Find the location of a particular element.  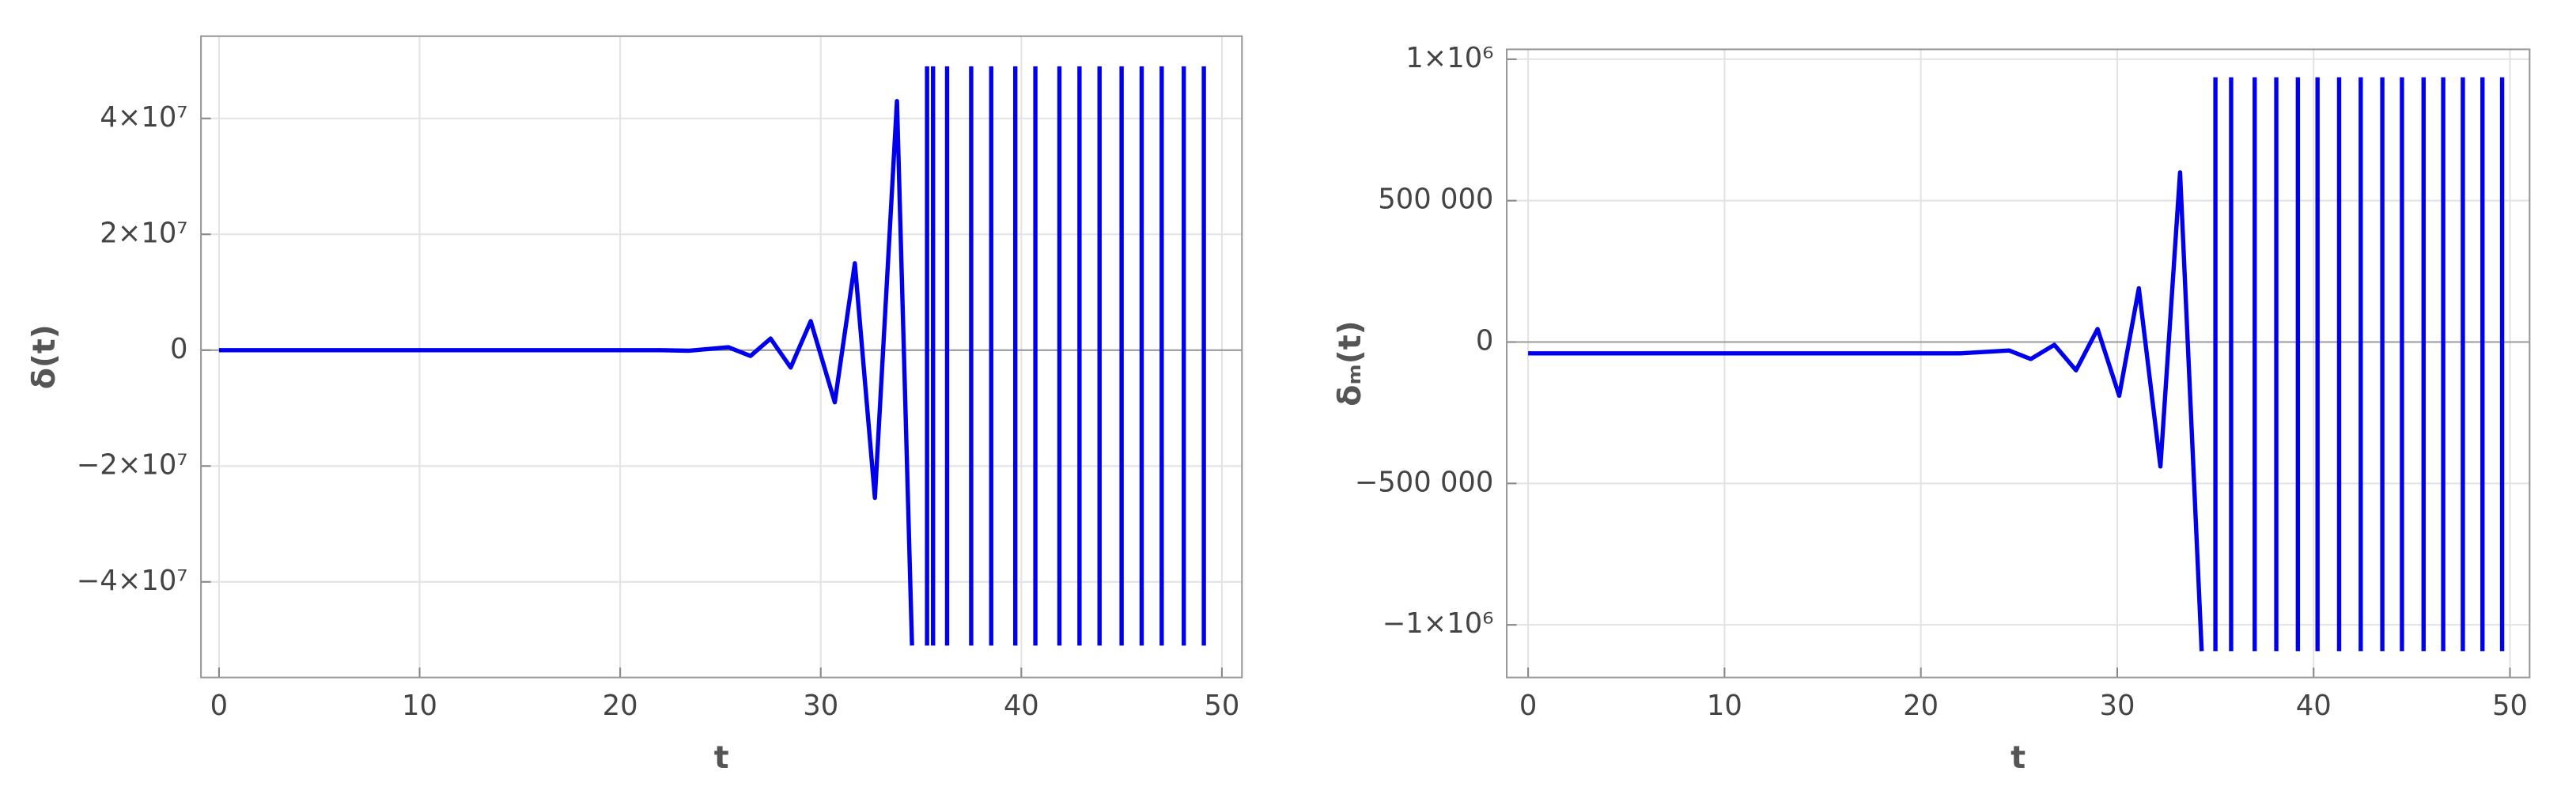

y-tick-label: 2×10⁷ is located at coordinates (143, 233).